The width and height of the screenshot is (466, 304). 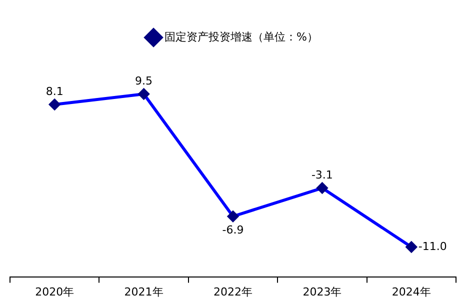 What do you see at coordinates (54, 291) in the screenshot?
I see `x-tick-label: 2020年` at bounding box center [54, 291].